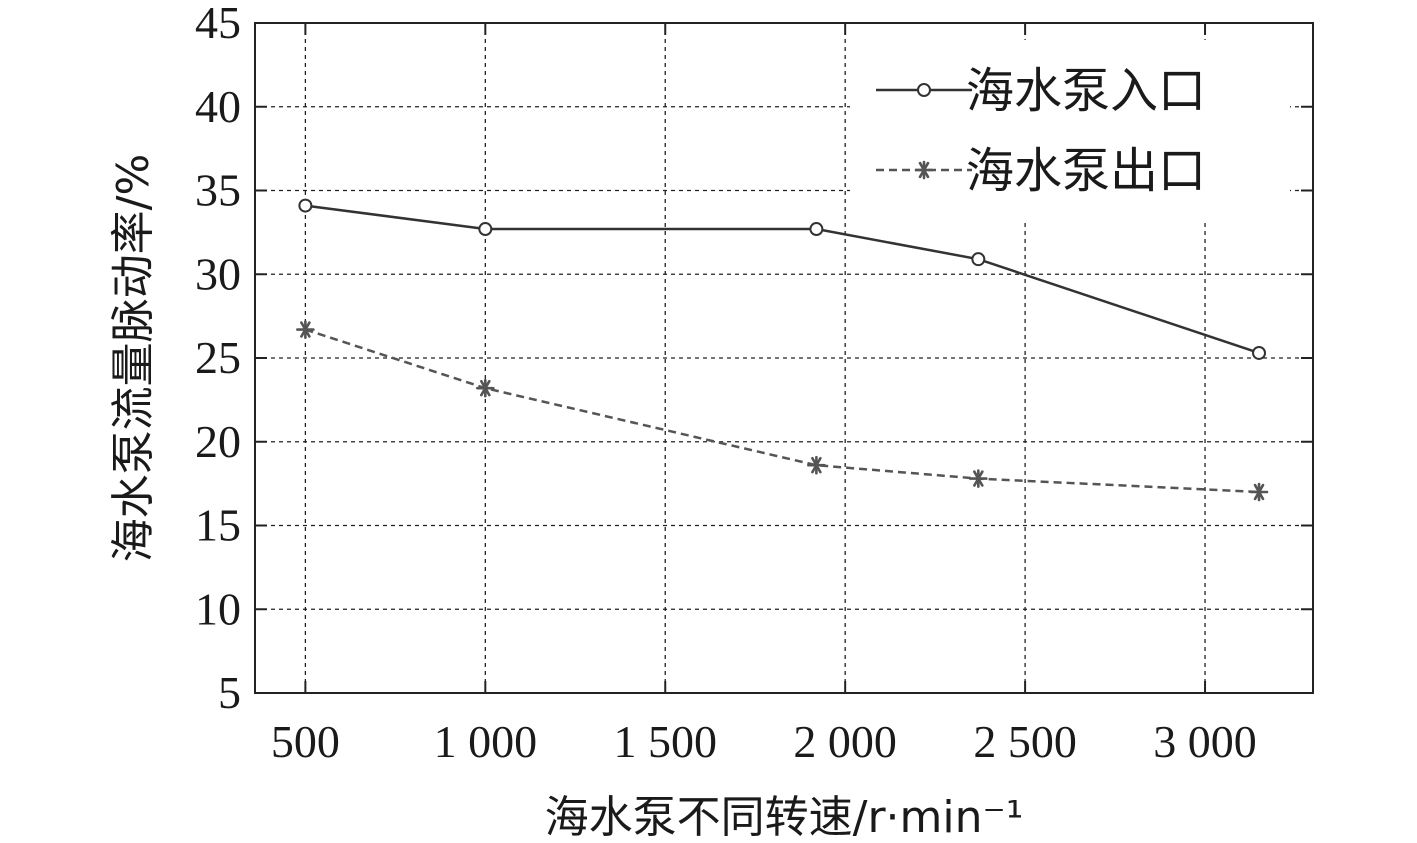 The height and width of the screenshot is (843, 1417). What do you see at coordinates (229, 692) in the screenshot?
I see `y-tick-label: 5` at bounding box center [229, 692].